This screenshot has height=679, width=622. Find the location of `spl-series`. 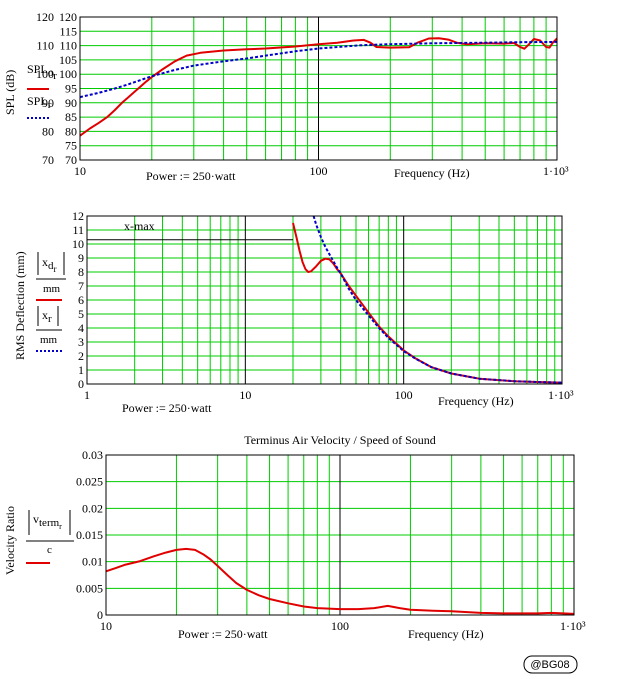

spl-series is located at coordinates (318, 87).